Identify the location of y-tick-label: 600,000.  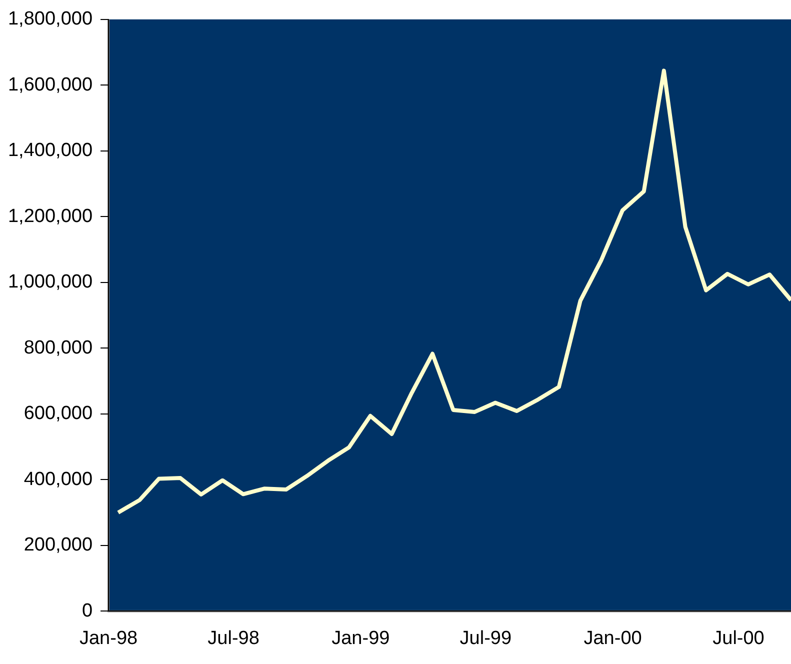
(58, 413).